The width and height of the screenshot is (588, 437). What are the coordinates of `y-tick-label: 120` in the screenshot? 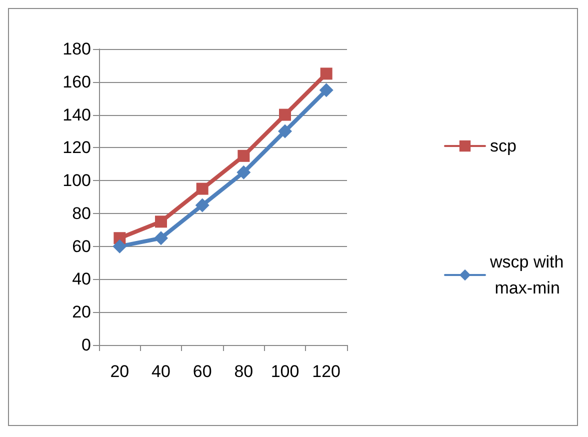 It's located at (76, 148).